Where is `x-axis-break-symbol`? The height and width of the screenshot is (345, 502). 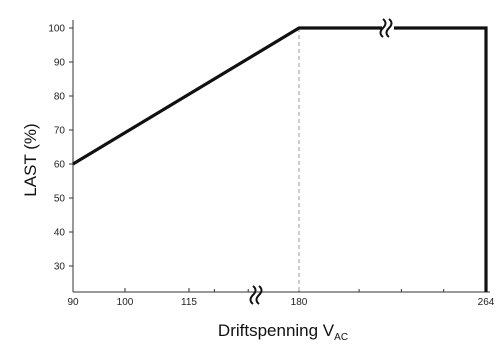 x-axis-break-symbol is located at coordinates (256, 295).